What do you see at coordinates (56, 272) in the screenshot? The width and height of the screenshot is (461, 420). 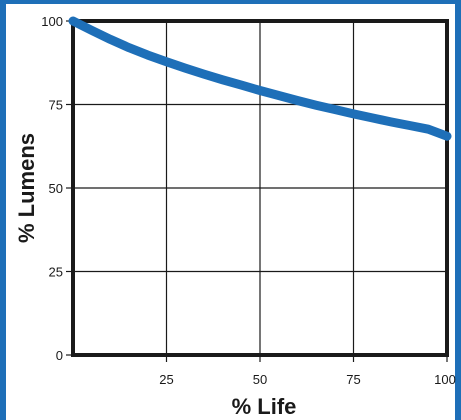 I see `y-tick-label: 25` at bounding box center [56, 272].